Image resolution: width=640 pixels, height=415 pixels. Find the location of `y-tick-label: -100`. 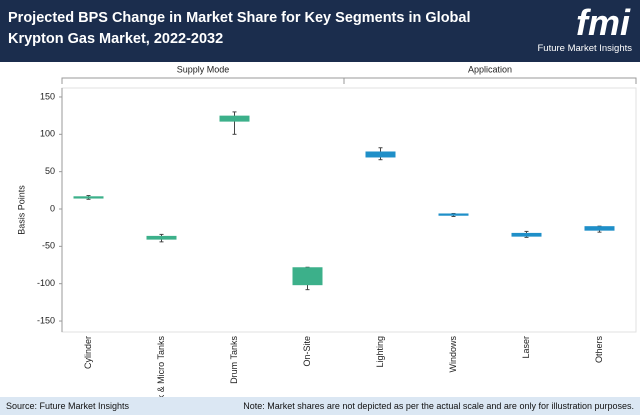

y-tick-label: -100 is located at coordinates (46, 283).